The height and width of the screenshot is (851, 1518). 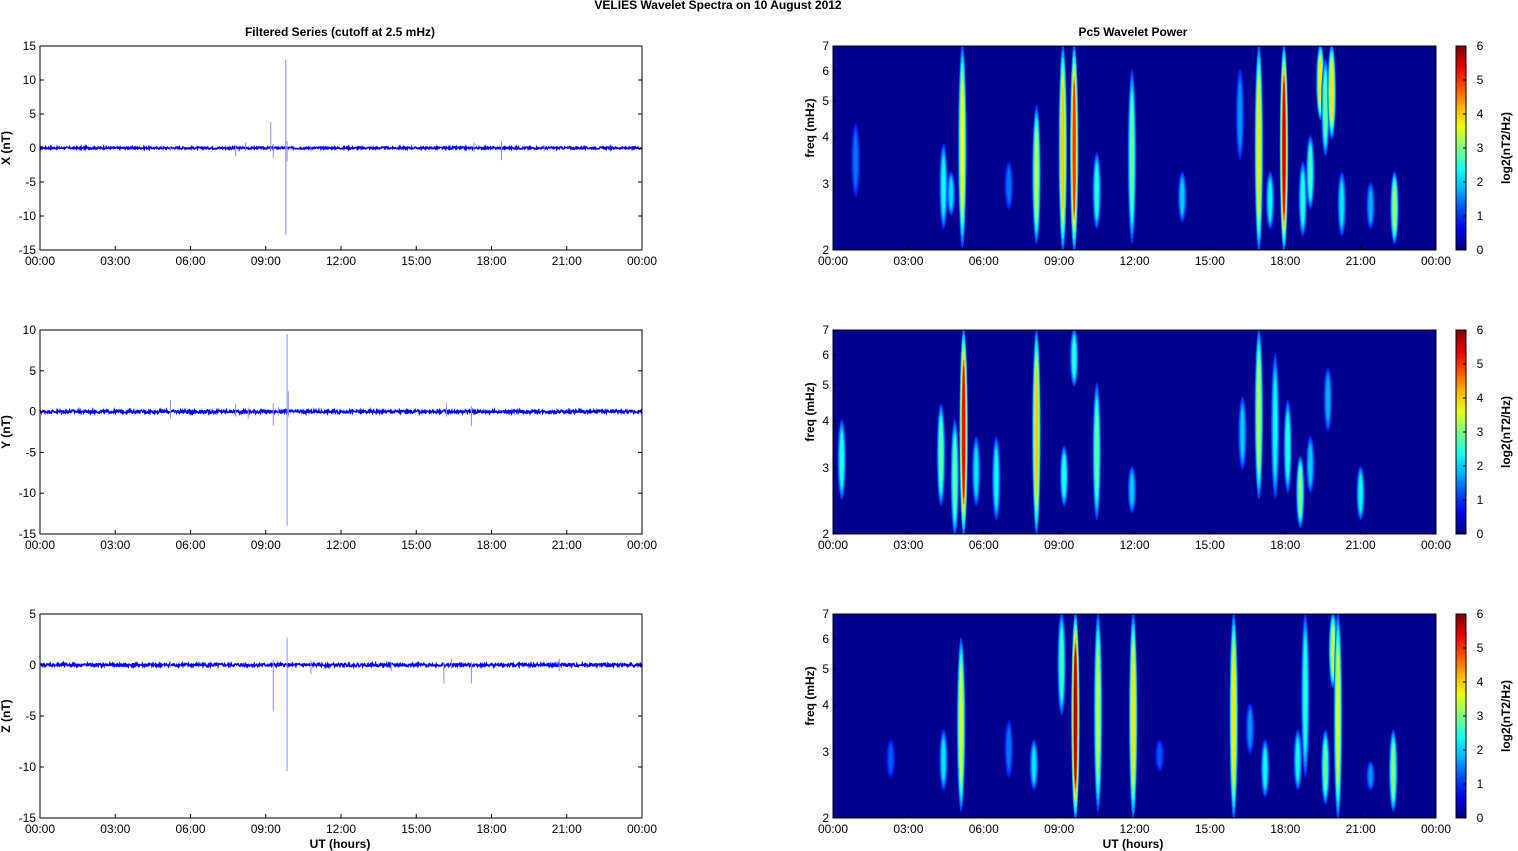 What do you see at coordinates (1480, 784) in the screenshot?
I see `wavelet-power-z-colorbar-tick-label: 1` at bounding box center [1480, 784].